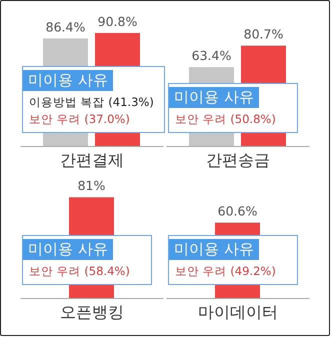 This screenshot has width=332, height=338. I want to click on x-axis-title: 간편결제, so click(92, 160).